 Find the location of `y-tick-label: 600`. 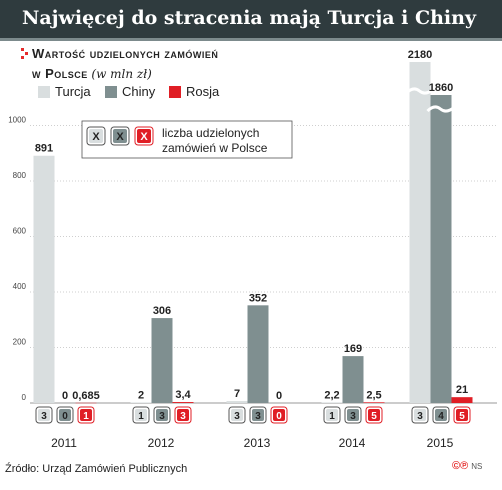

y-tick-label: 600 is located at coordinates (20, 231).